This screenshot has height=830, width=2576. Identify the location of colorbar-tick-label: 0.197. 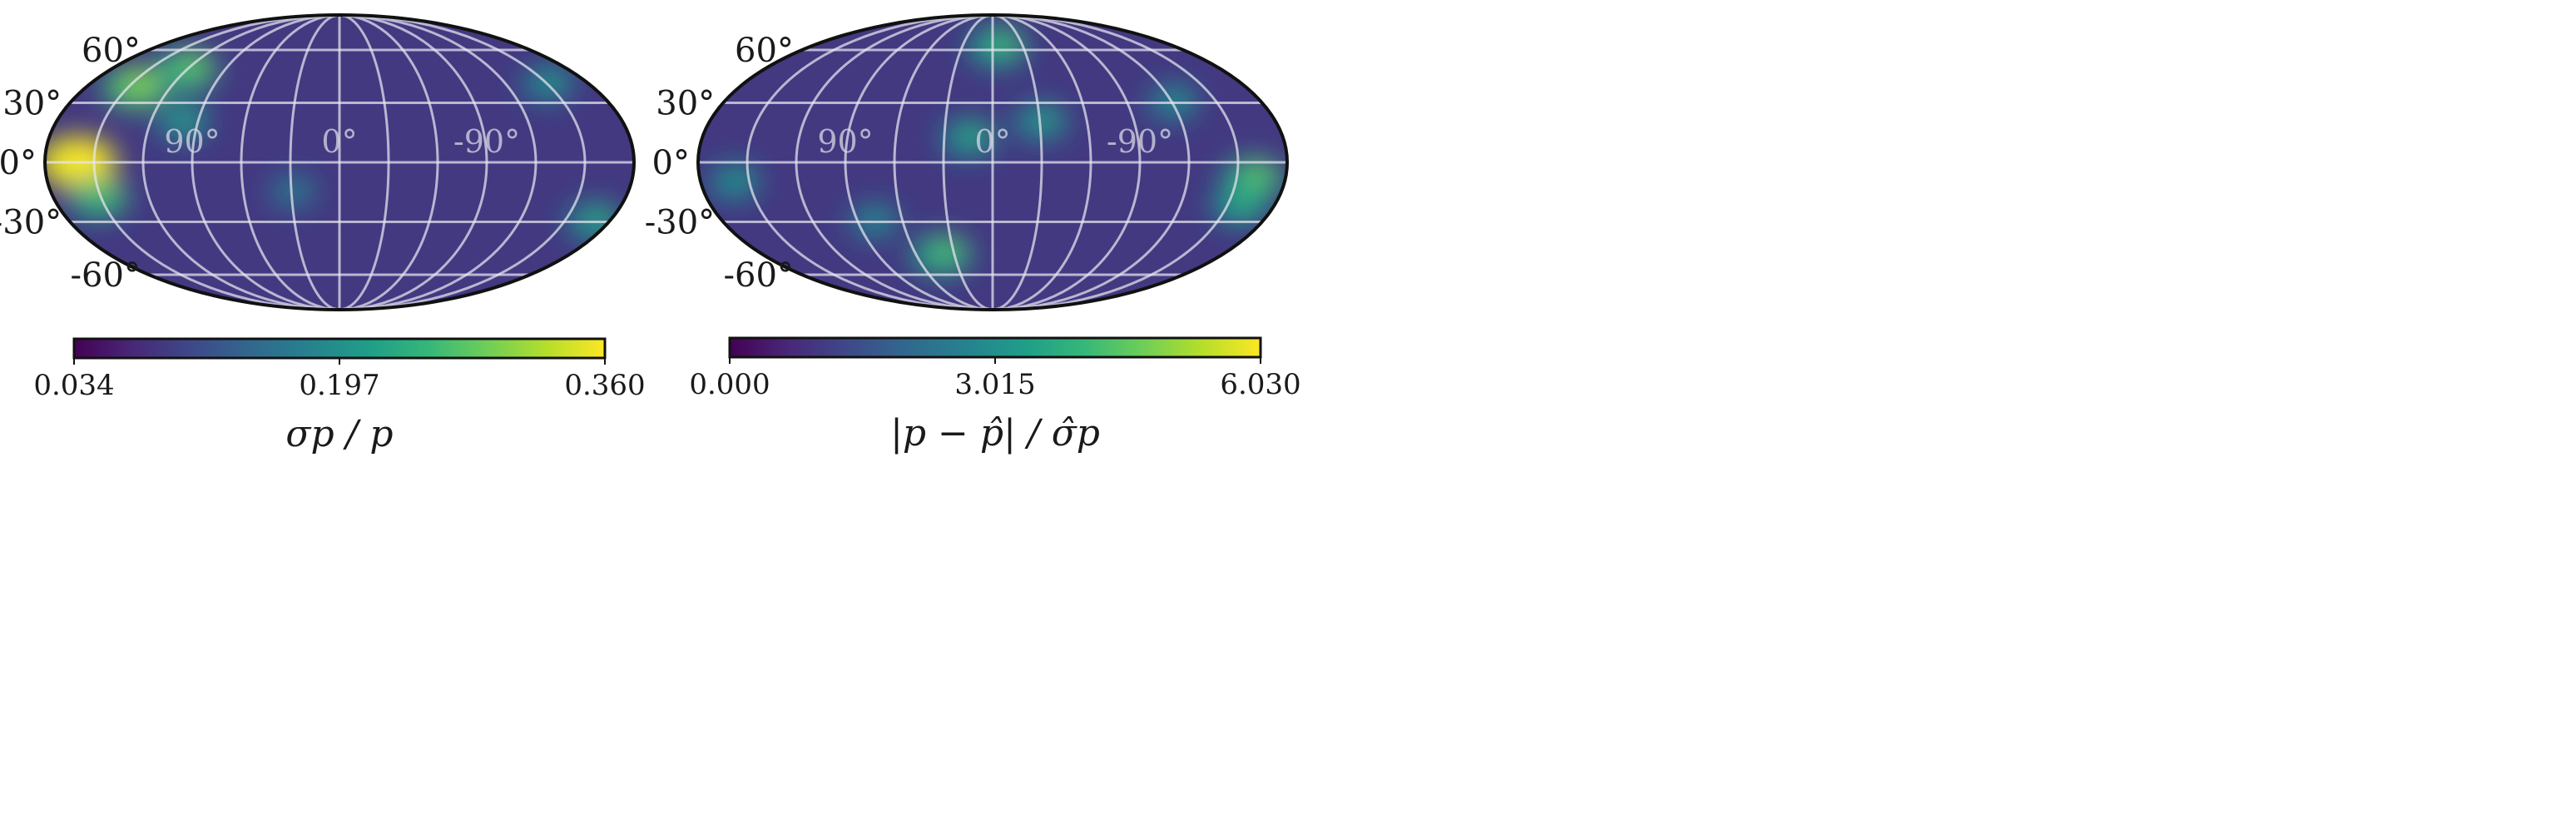
(339, 386).